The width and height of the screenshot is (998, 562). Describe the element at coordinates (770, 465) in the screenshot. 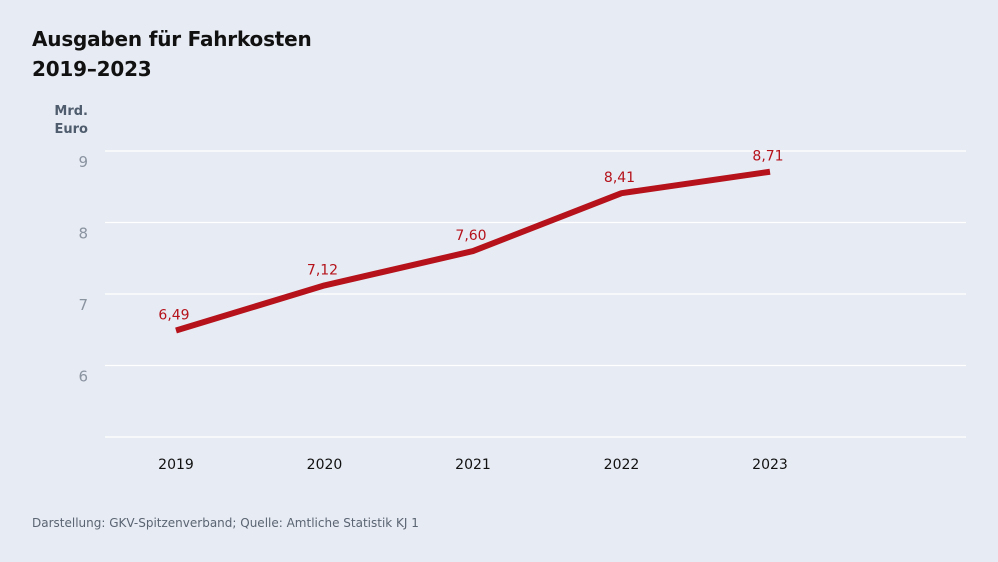

I see `x-tick-label: 2023` at that location.